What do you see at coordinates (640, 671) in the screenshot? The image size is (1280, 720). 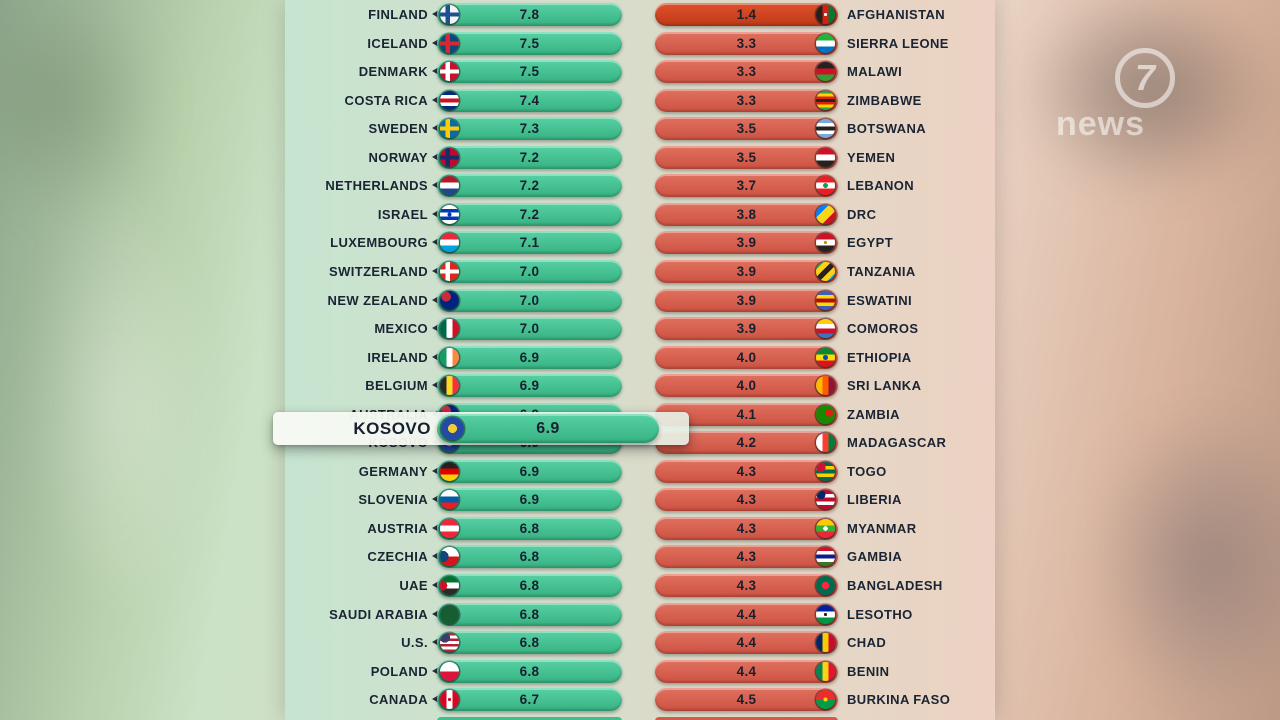 I see `chart-row: POLAND 6.8 4.4 BENIN` at bounding box center [640, 671].